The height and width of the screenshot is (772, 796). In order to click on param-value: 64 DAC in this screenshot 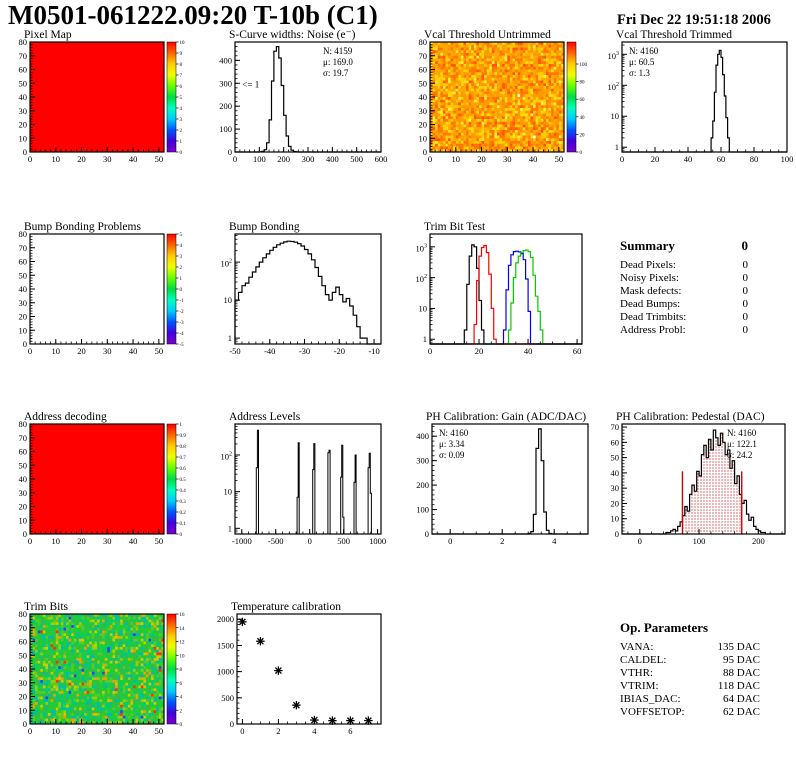, I will do `click(741, 699)`.